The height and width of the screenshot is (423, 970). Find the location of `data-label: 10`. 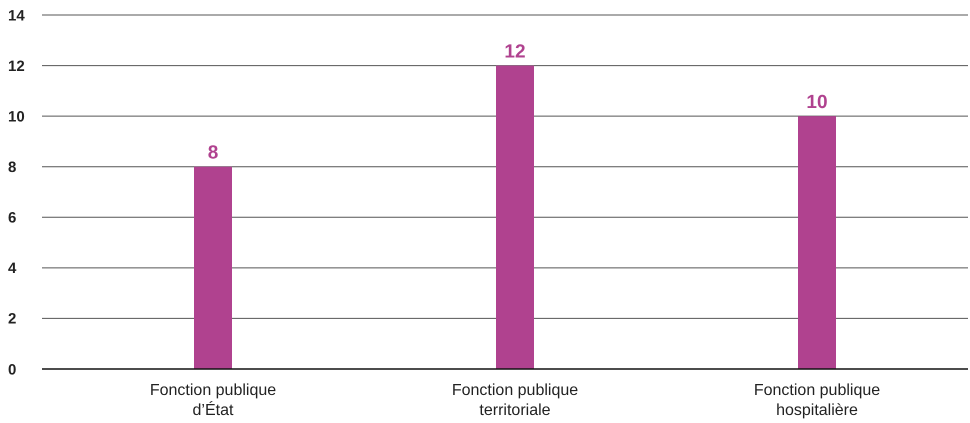

data-label: 10 is located at coordinates (817, 103).